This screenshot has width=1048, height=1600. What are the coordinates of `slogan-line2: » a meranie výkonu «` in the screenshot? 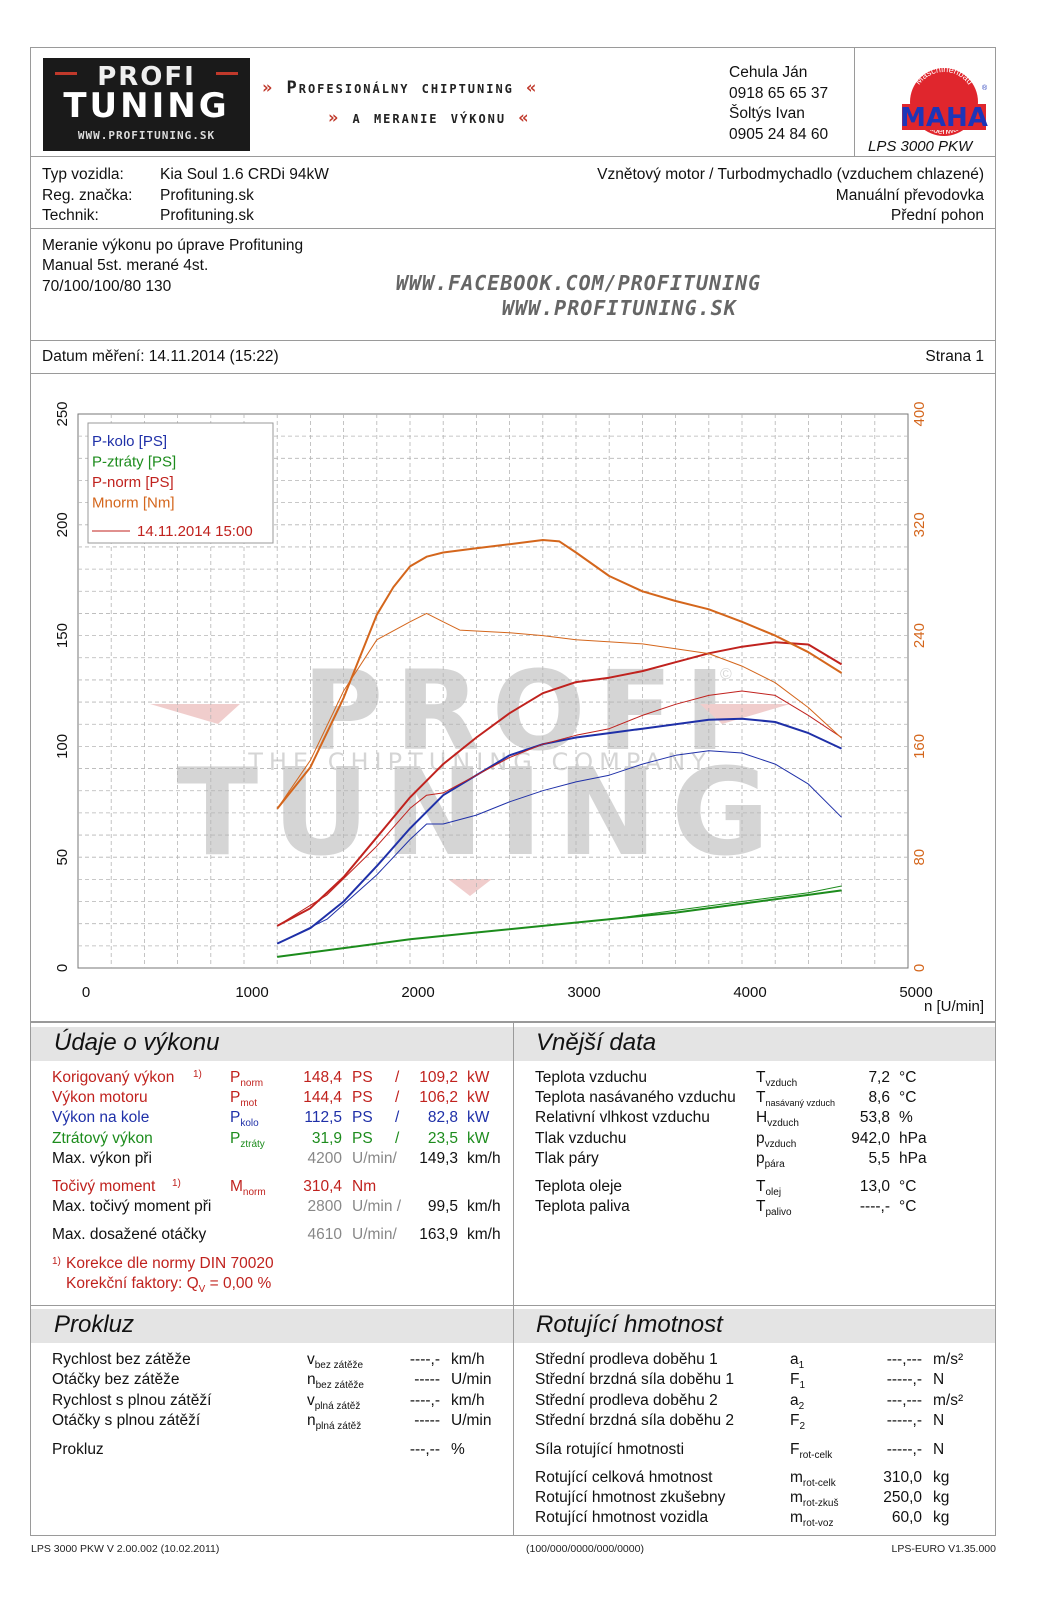 It's located at (429, 118).